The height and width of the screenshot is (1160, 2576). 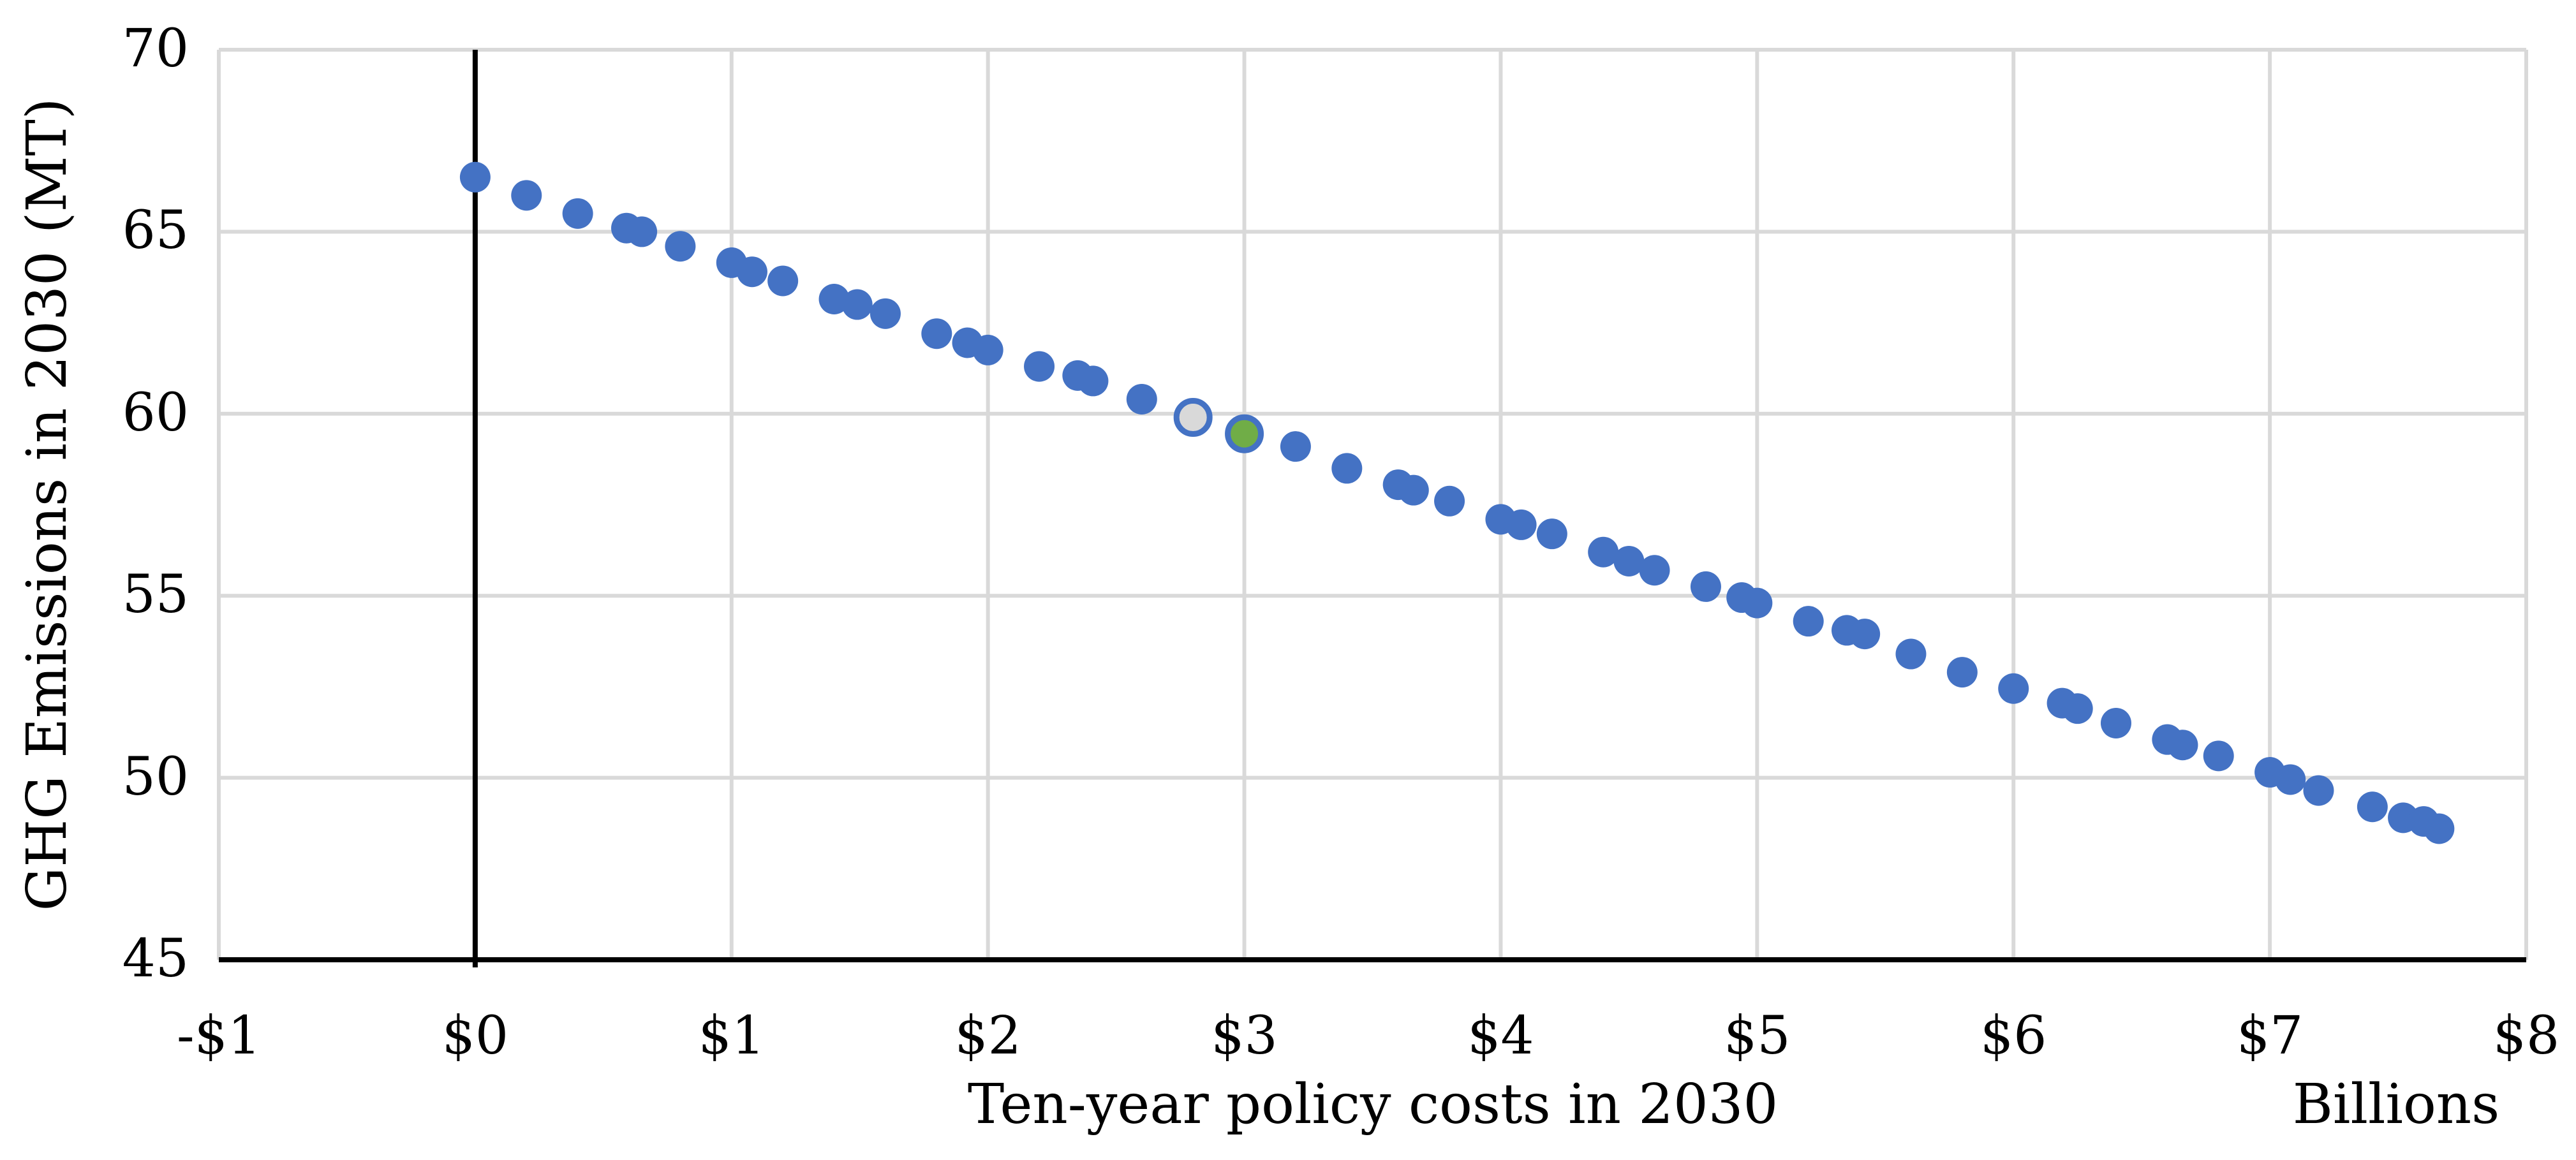 I want to click on x-tick-label: $0, so click(x=475, y=1036).